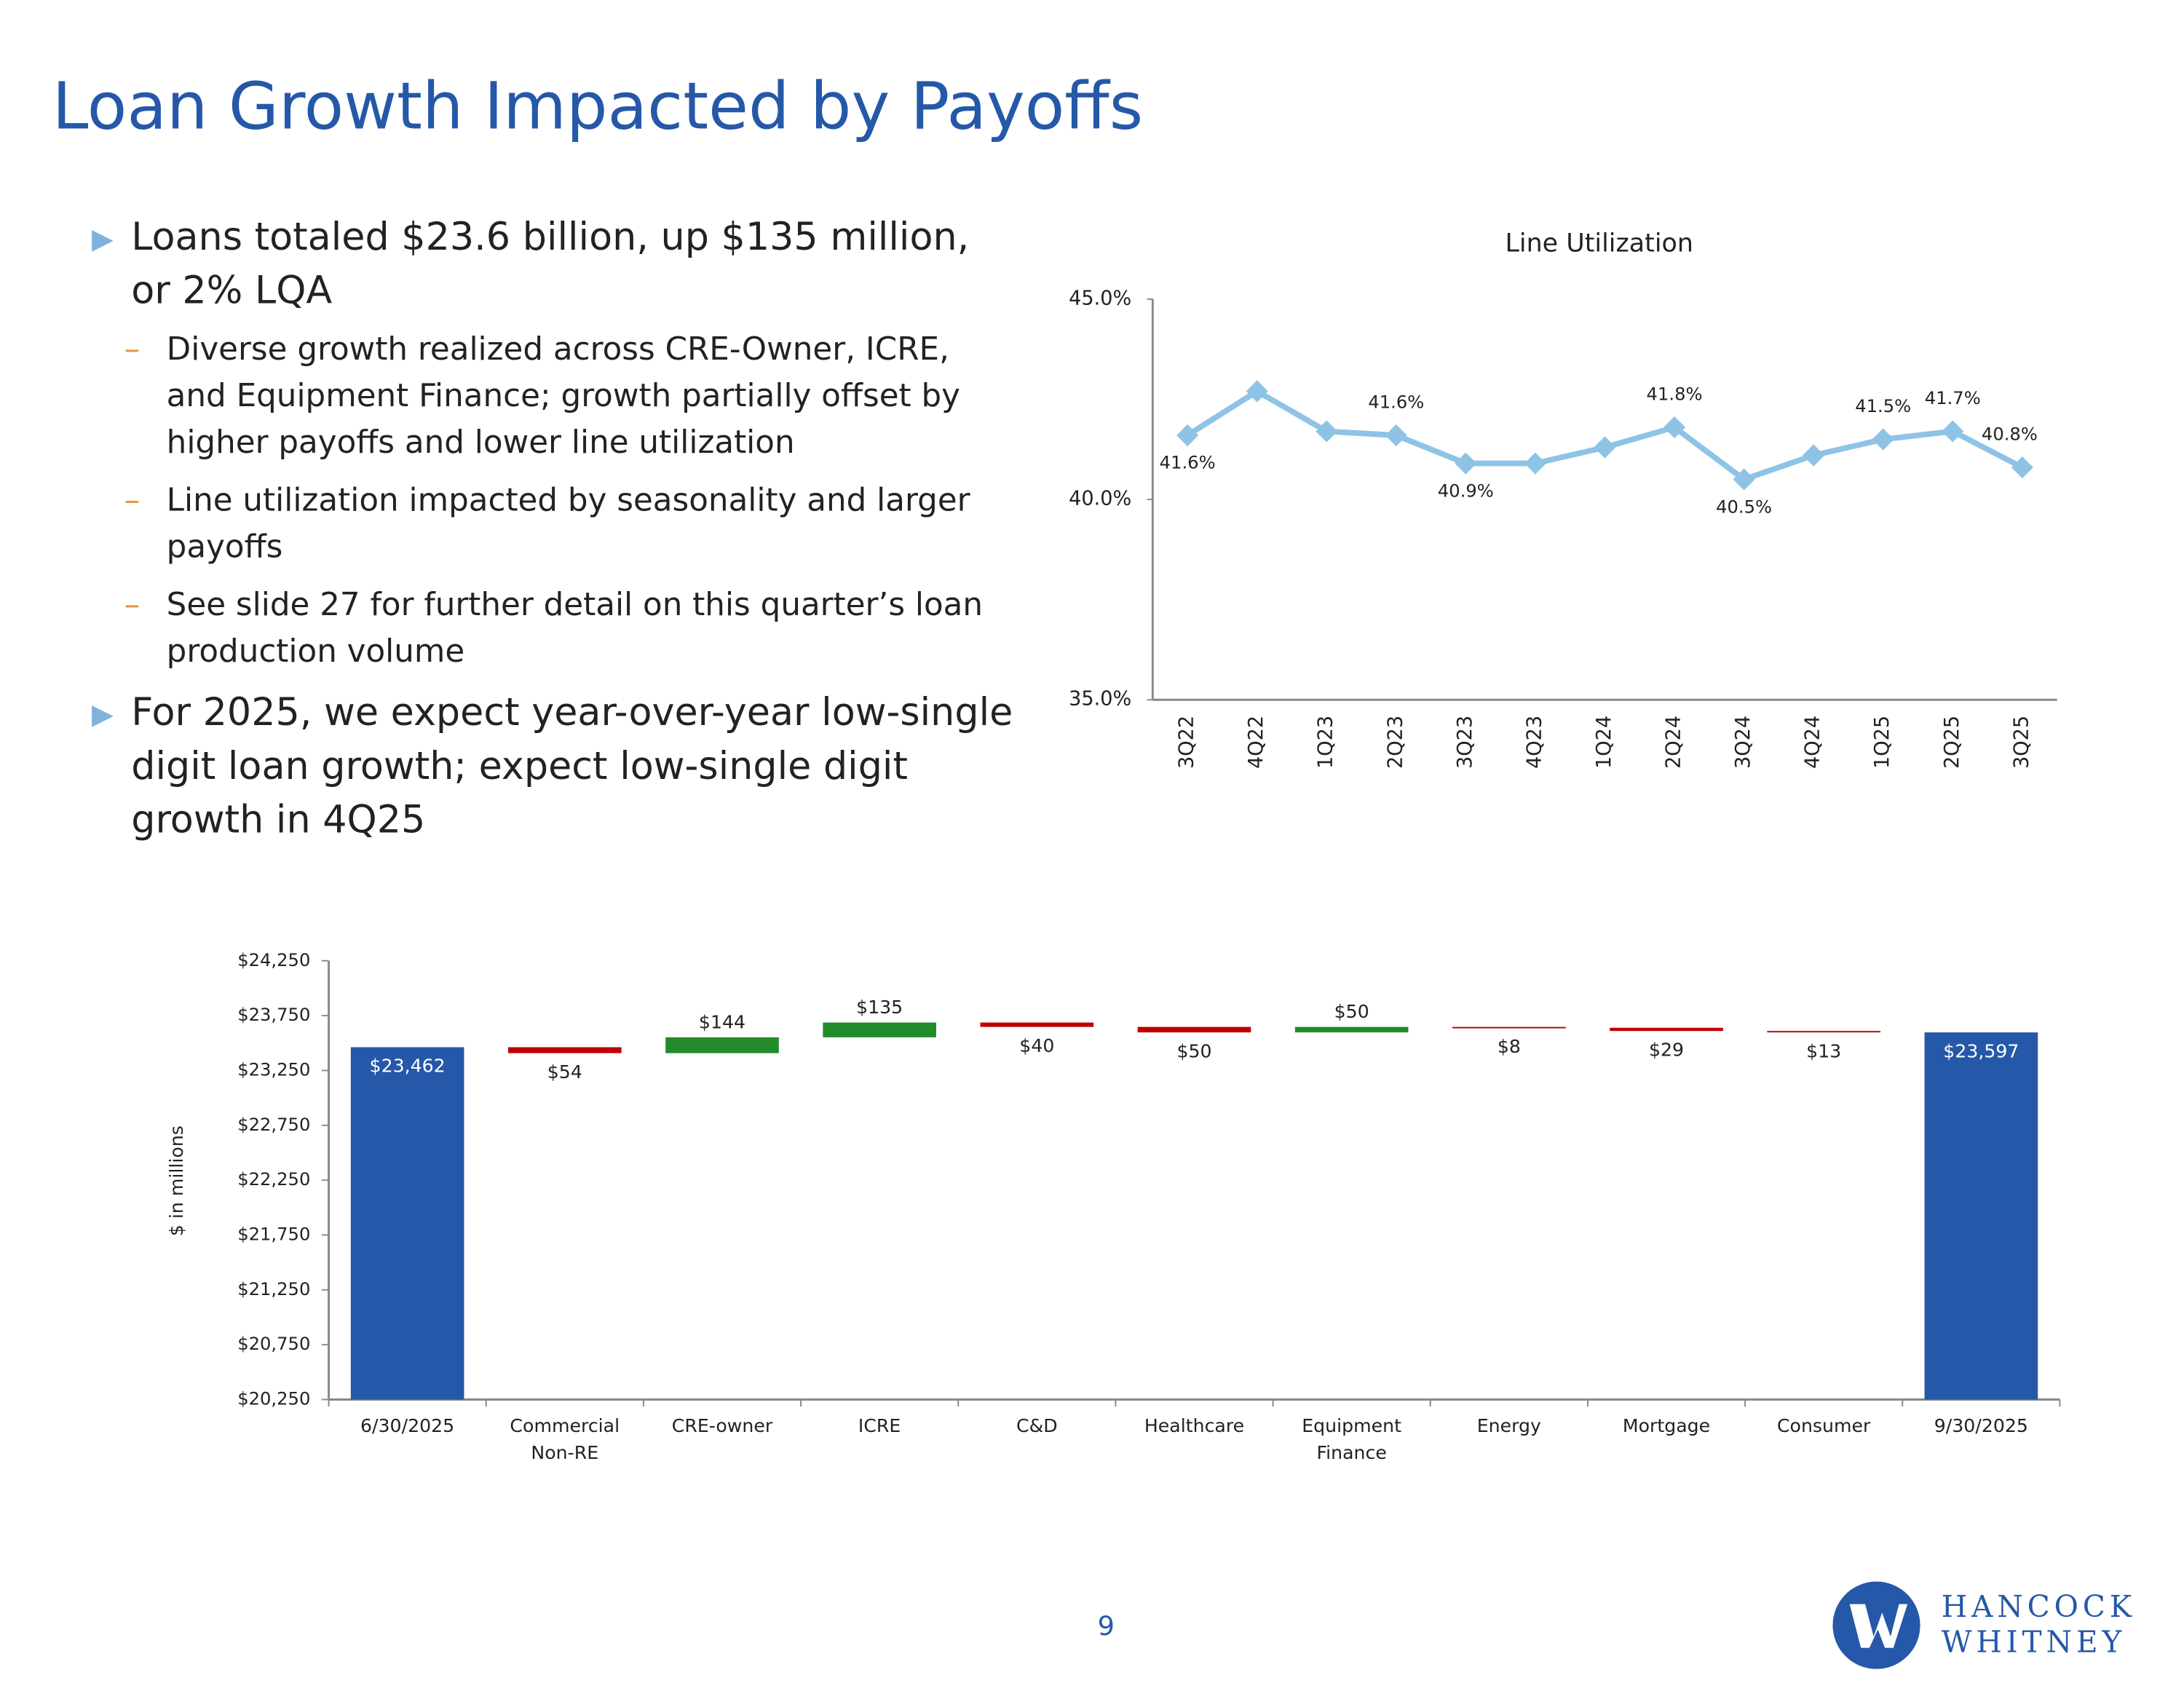  Describe the element at coordinates (1675, 394) in the screenshot. I see `data-label: 41.8%` at that location.